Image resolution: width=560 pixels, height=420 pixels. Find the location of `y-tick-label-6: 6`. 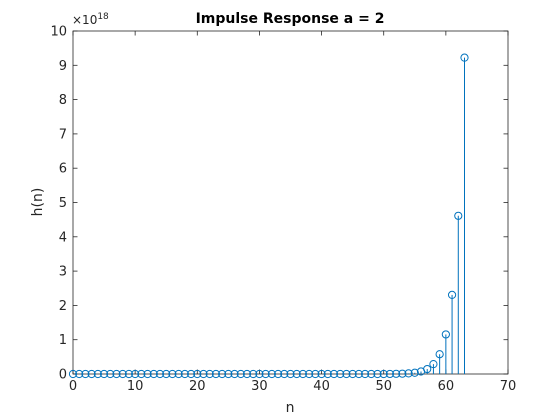

y-tick-label-6: 6 is located at coordinates (63, 169).